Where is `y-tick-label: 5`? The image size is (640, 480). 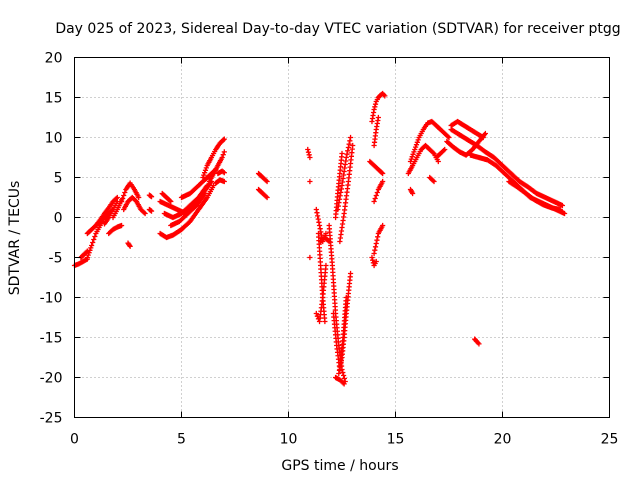 y-tick-label: 5 is located at coordinates (58, 179).